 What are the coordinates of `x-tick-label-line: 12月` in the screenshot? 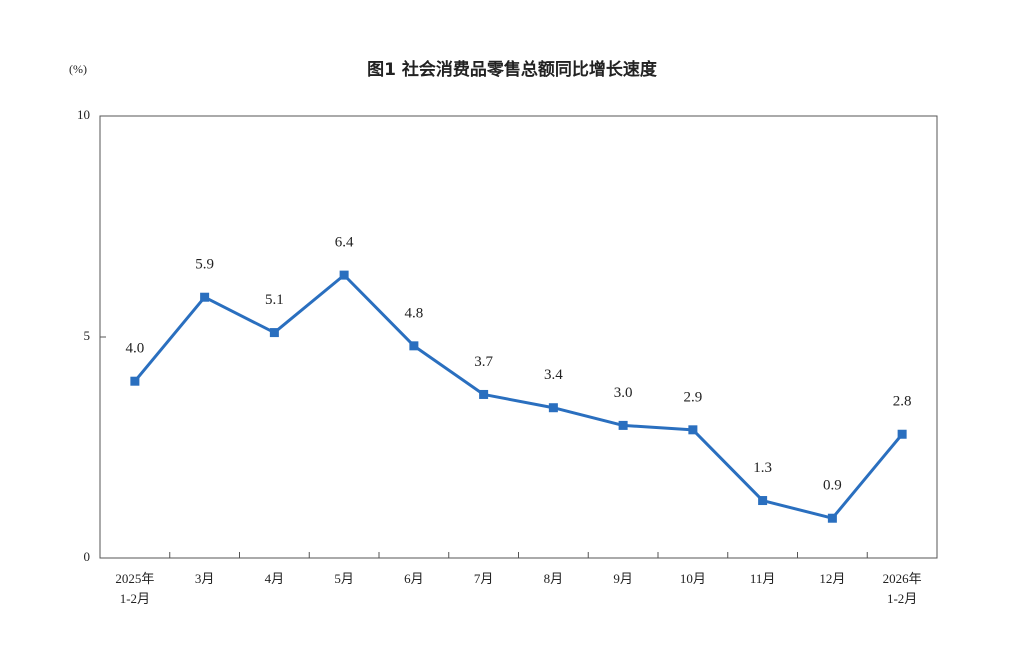 It's located at (832, 578).